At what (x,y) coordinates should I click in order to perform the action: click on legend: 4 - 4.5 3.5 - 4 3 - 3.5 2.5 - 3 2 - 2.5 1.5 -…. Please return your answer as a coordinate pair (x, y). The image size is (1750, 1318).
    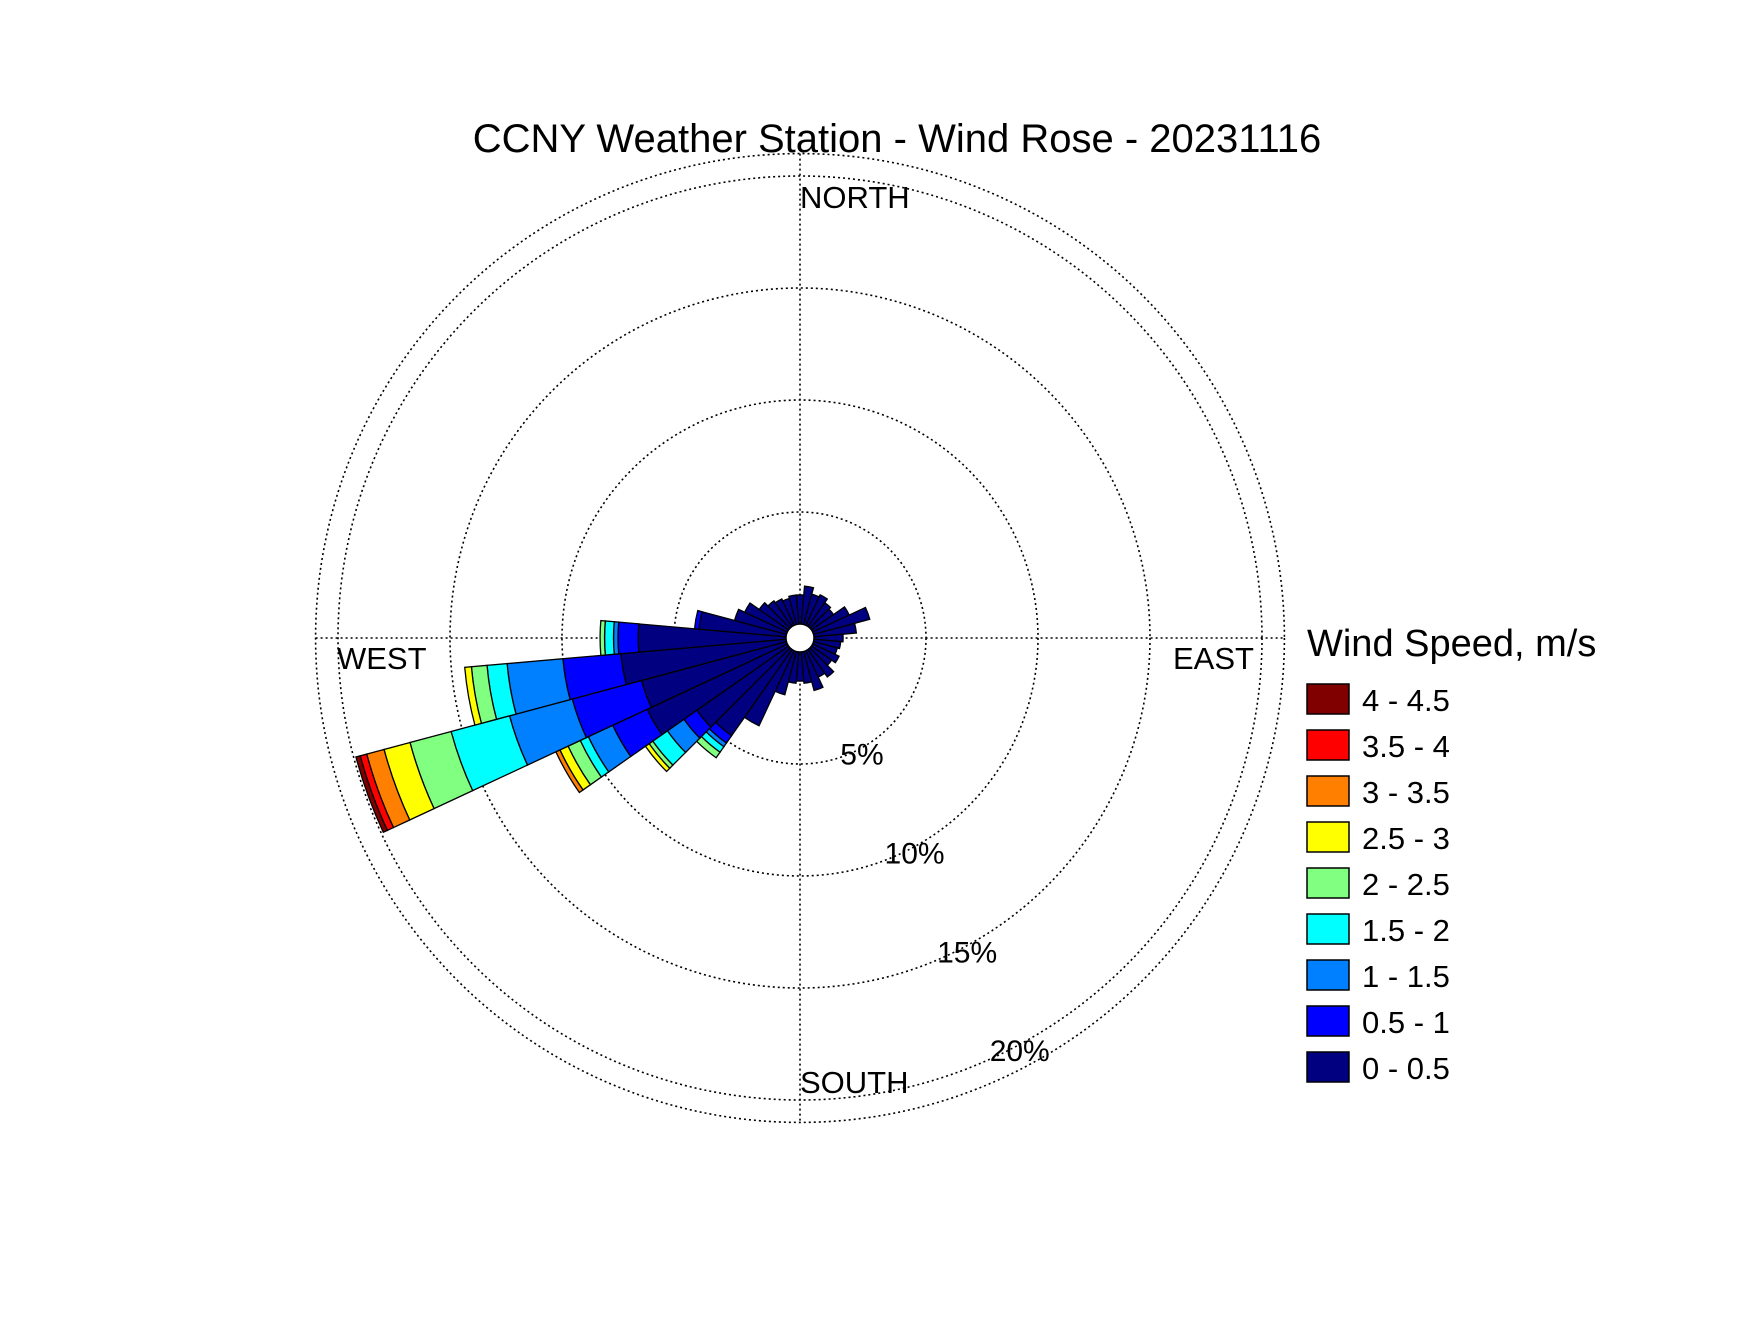
    Looking at the image, I should click on (1378, 884).